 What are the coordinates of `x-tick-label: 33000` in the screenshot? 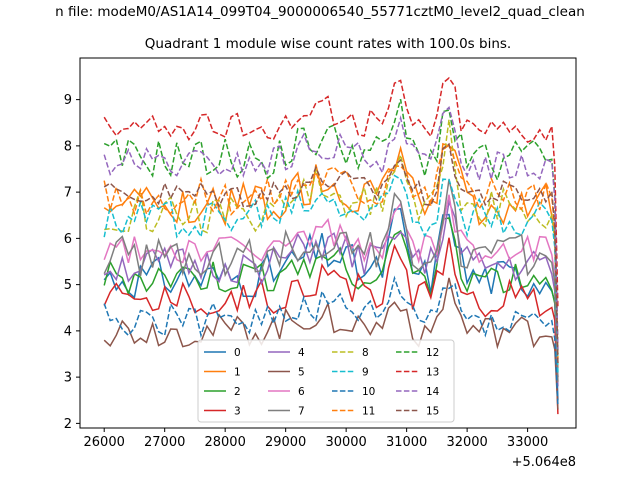 It's located at (527, 442).